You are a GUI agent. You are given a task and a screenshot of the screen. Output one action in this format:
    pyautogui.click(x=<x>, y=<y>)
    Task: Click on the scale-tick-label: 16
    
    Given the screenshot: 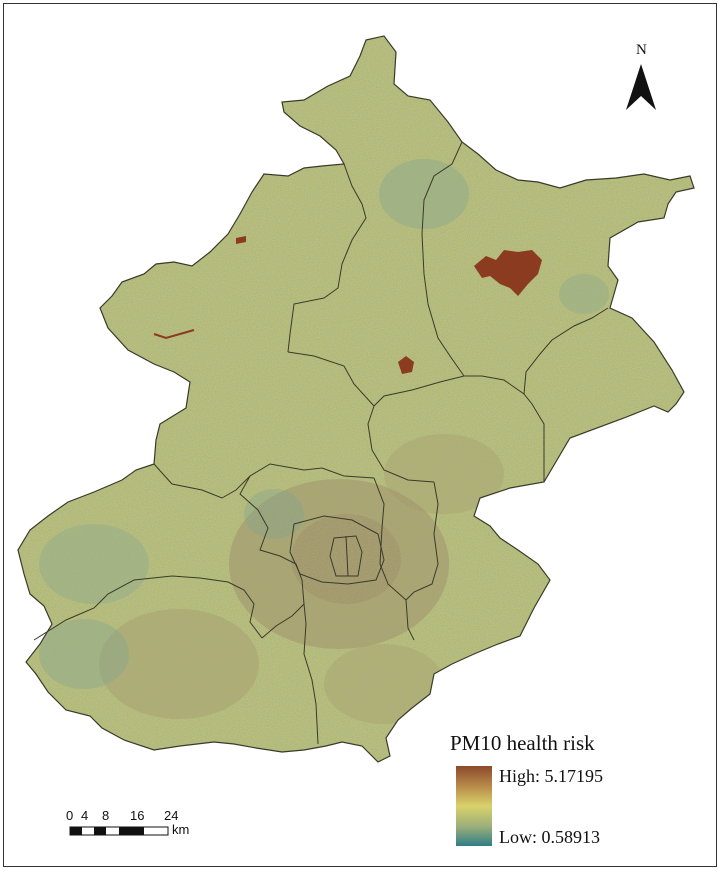 What is the action you would take?
    pyautogui.click(x=137, y=815)
    